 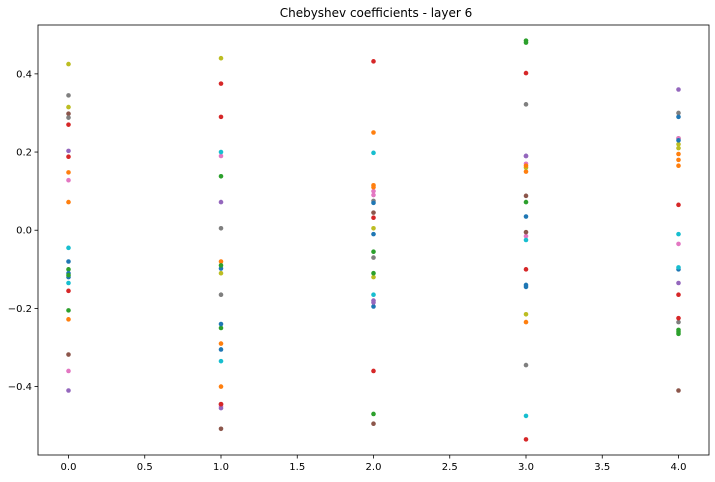 I want to click on x-tick-label: 1.0, so click(x=221, y=467).